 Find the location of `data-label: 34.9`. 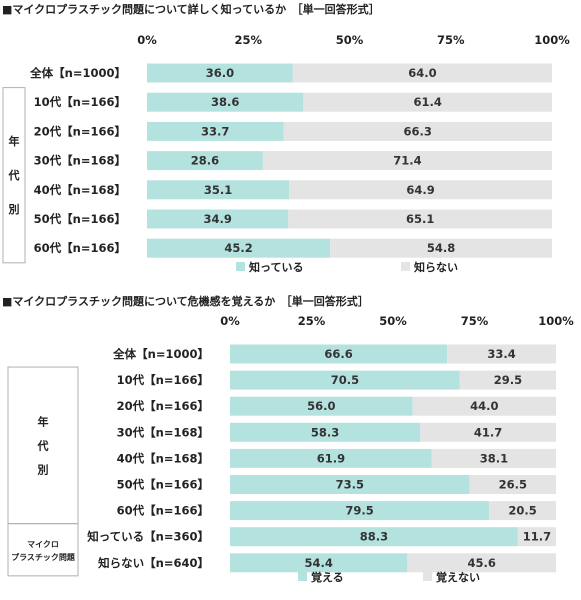

data-label: 34.9 is located at coordinates (217, 219).